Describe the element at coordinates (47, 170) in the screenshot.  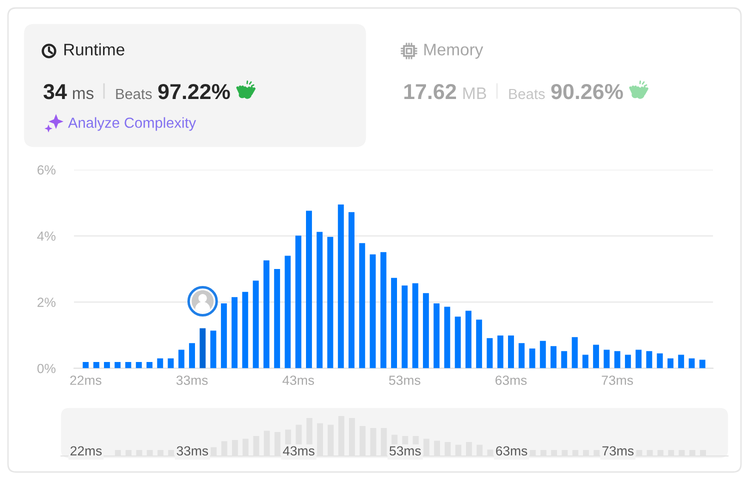
I see `y-tick-label: 6%` at that location.